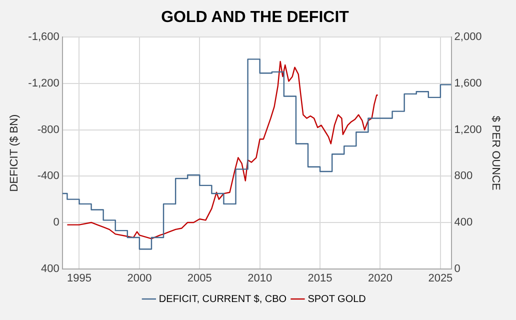 The width and height of the screenshot is (516, 320). I want to click on x-tick-label: 1995, so click(79, 278).